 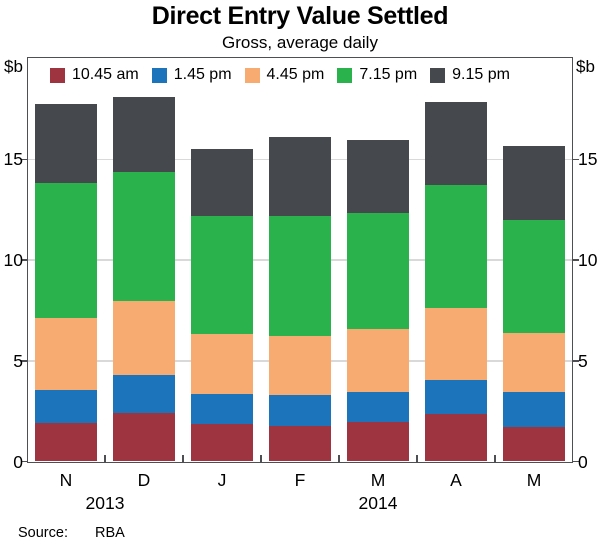 I want to click on y-axis-unit-right: $b, so click(x=585, y=66).